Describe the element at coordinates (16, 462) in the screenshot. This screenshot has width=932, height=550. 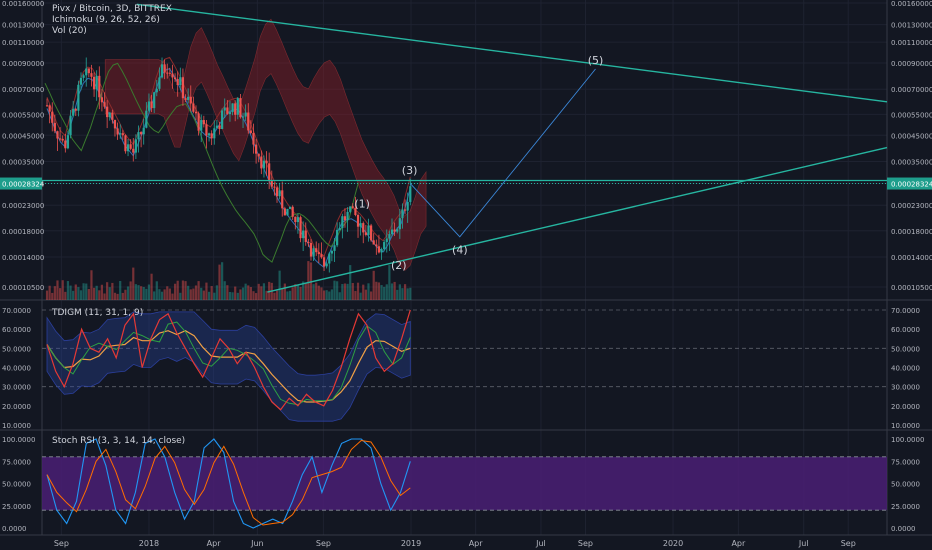
I see `stoch-tick-left: 75.0000` at that location.